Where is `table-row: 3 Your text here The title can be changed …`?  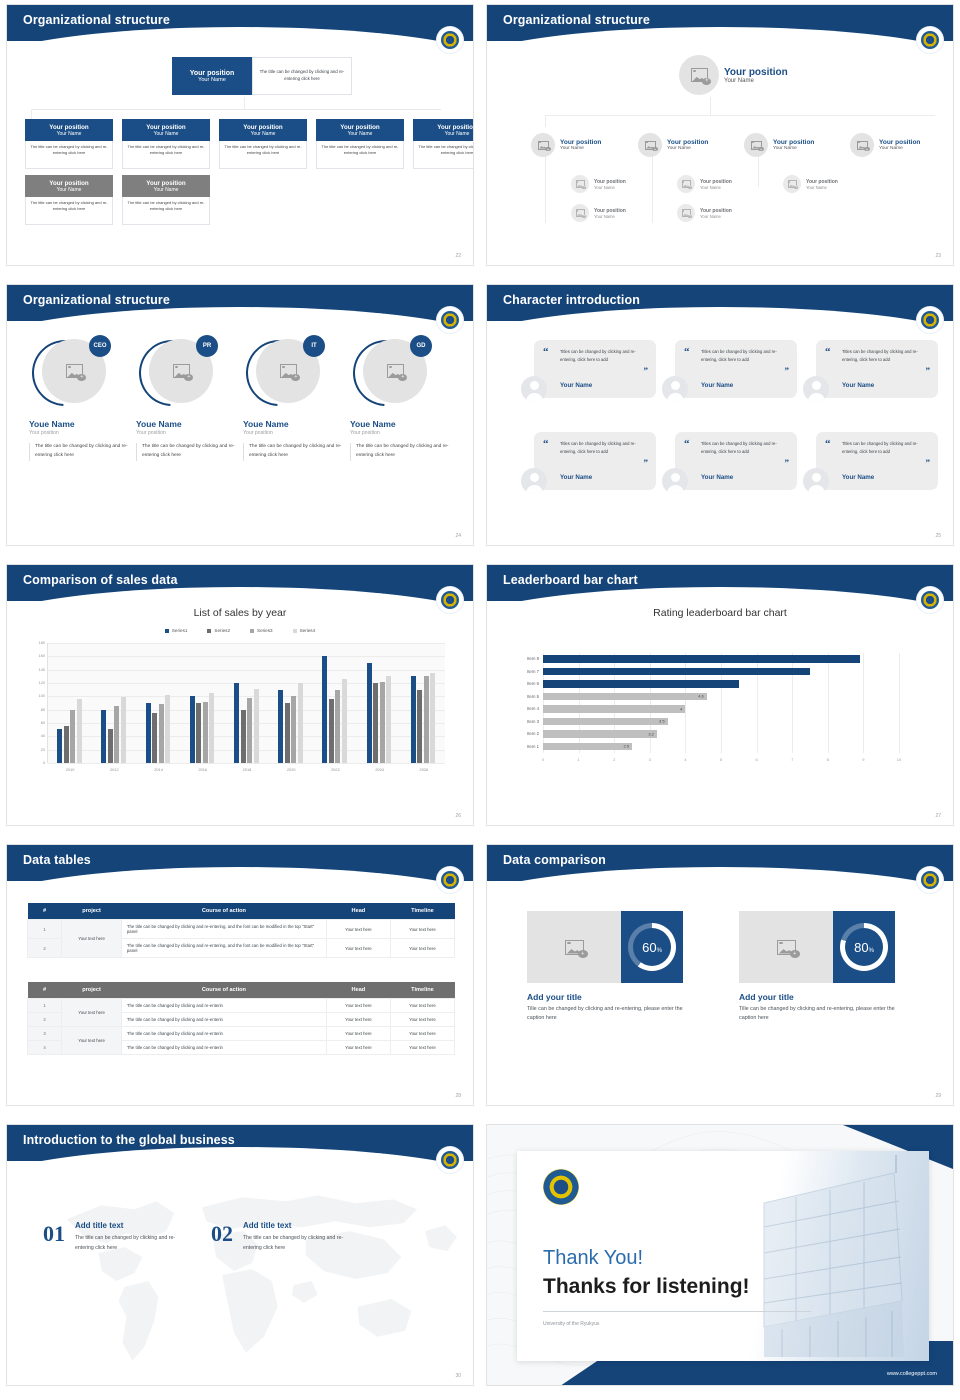
table-row: 3 Your text here The title can be changed … is located at coordinates (241, 1040).